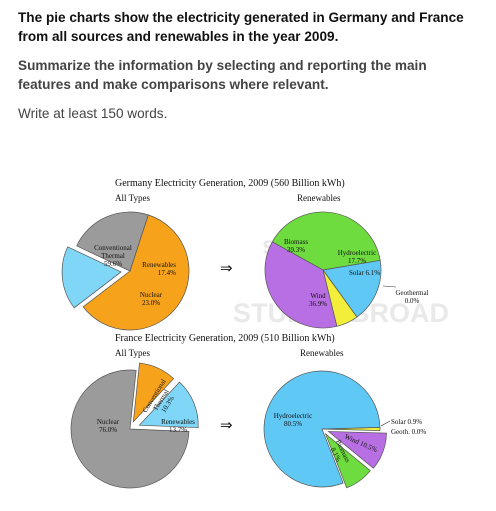 The image size is (496, 511). Describe the element at coordinates (301, 285) in the screenshot. I see `germany-renew-slice-wind` at that location.